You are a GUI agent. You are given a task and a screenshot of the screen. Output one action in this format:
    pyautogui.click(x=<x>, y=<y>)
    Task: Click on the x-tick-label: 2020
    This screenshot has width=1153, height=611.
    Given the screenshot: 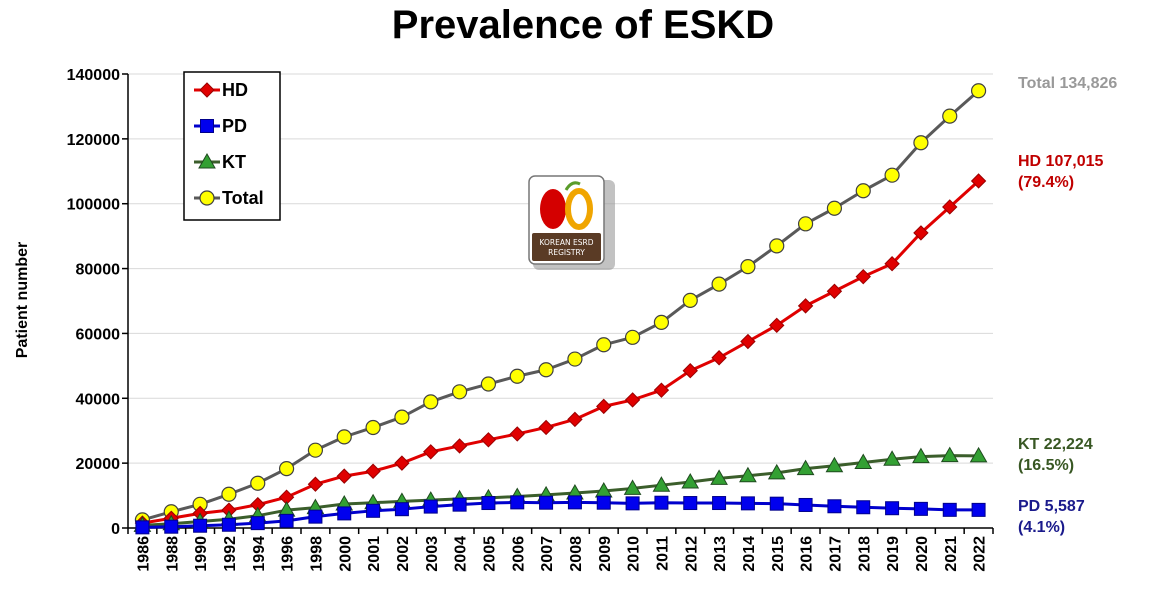 What is the action you would take?
    pyautogui.click(x=922, y=554)
    